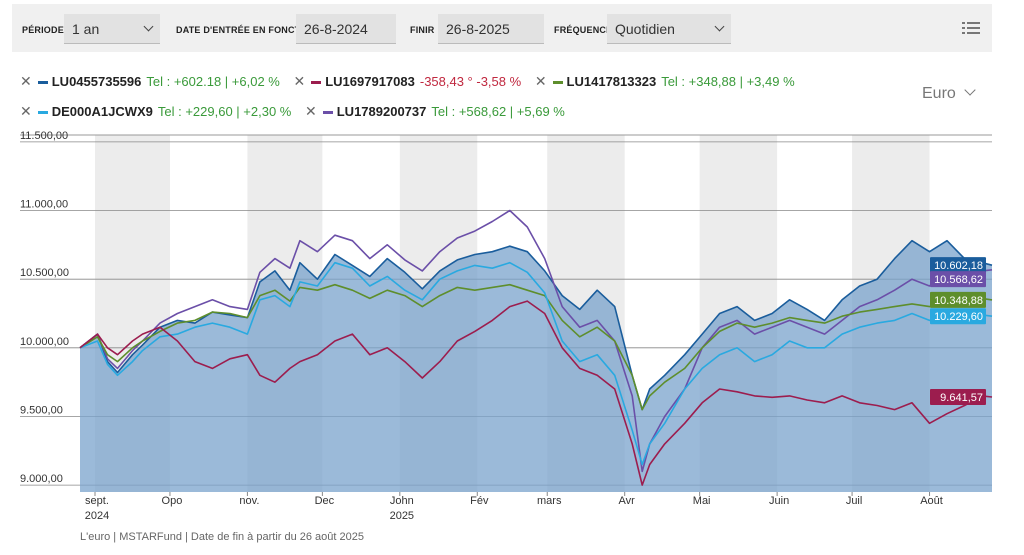 This screenshot has width=1024, height=555. I want to click on y-tick-label: 10.000,00, so click(44, 342).